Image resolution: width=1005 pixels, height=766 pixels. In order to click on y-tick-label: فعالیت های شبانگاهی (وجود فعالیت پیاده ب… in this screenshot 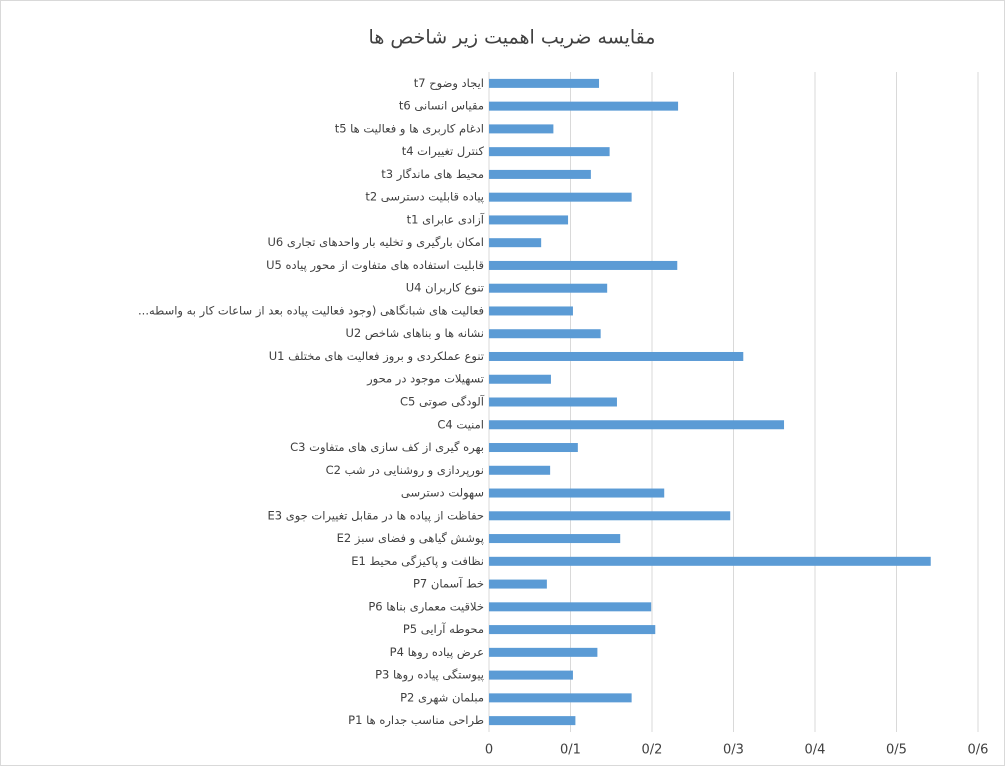, I will do `click(311, 310)`.